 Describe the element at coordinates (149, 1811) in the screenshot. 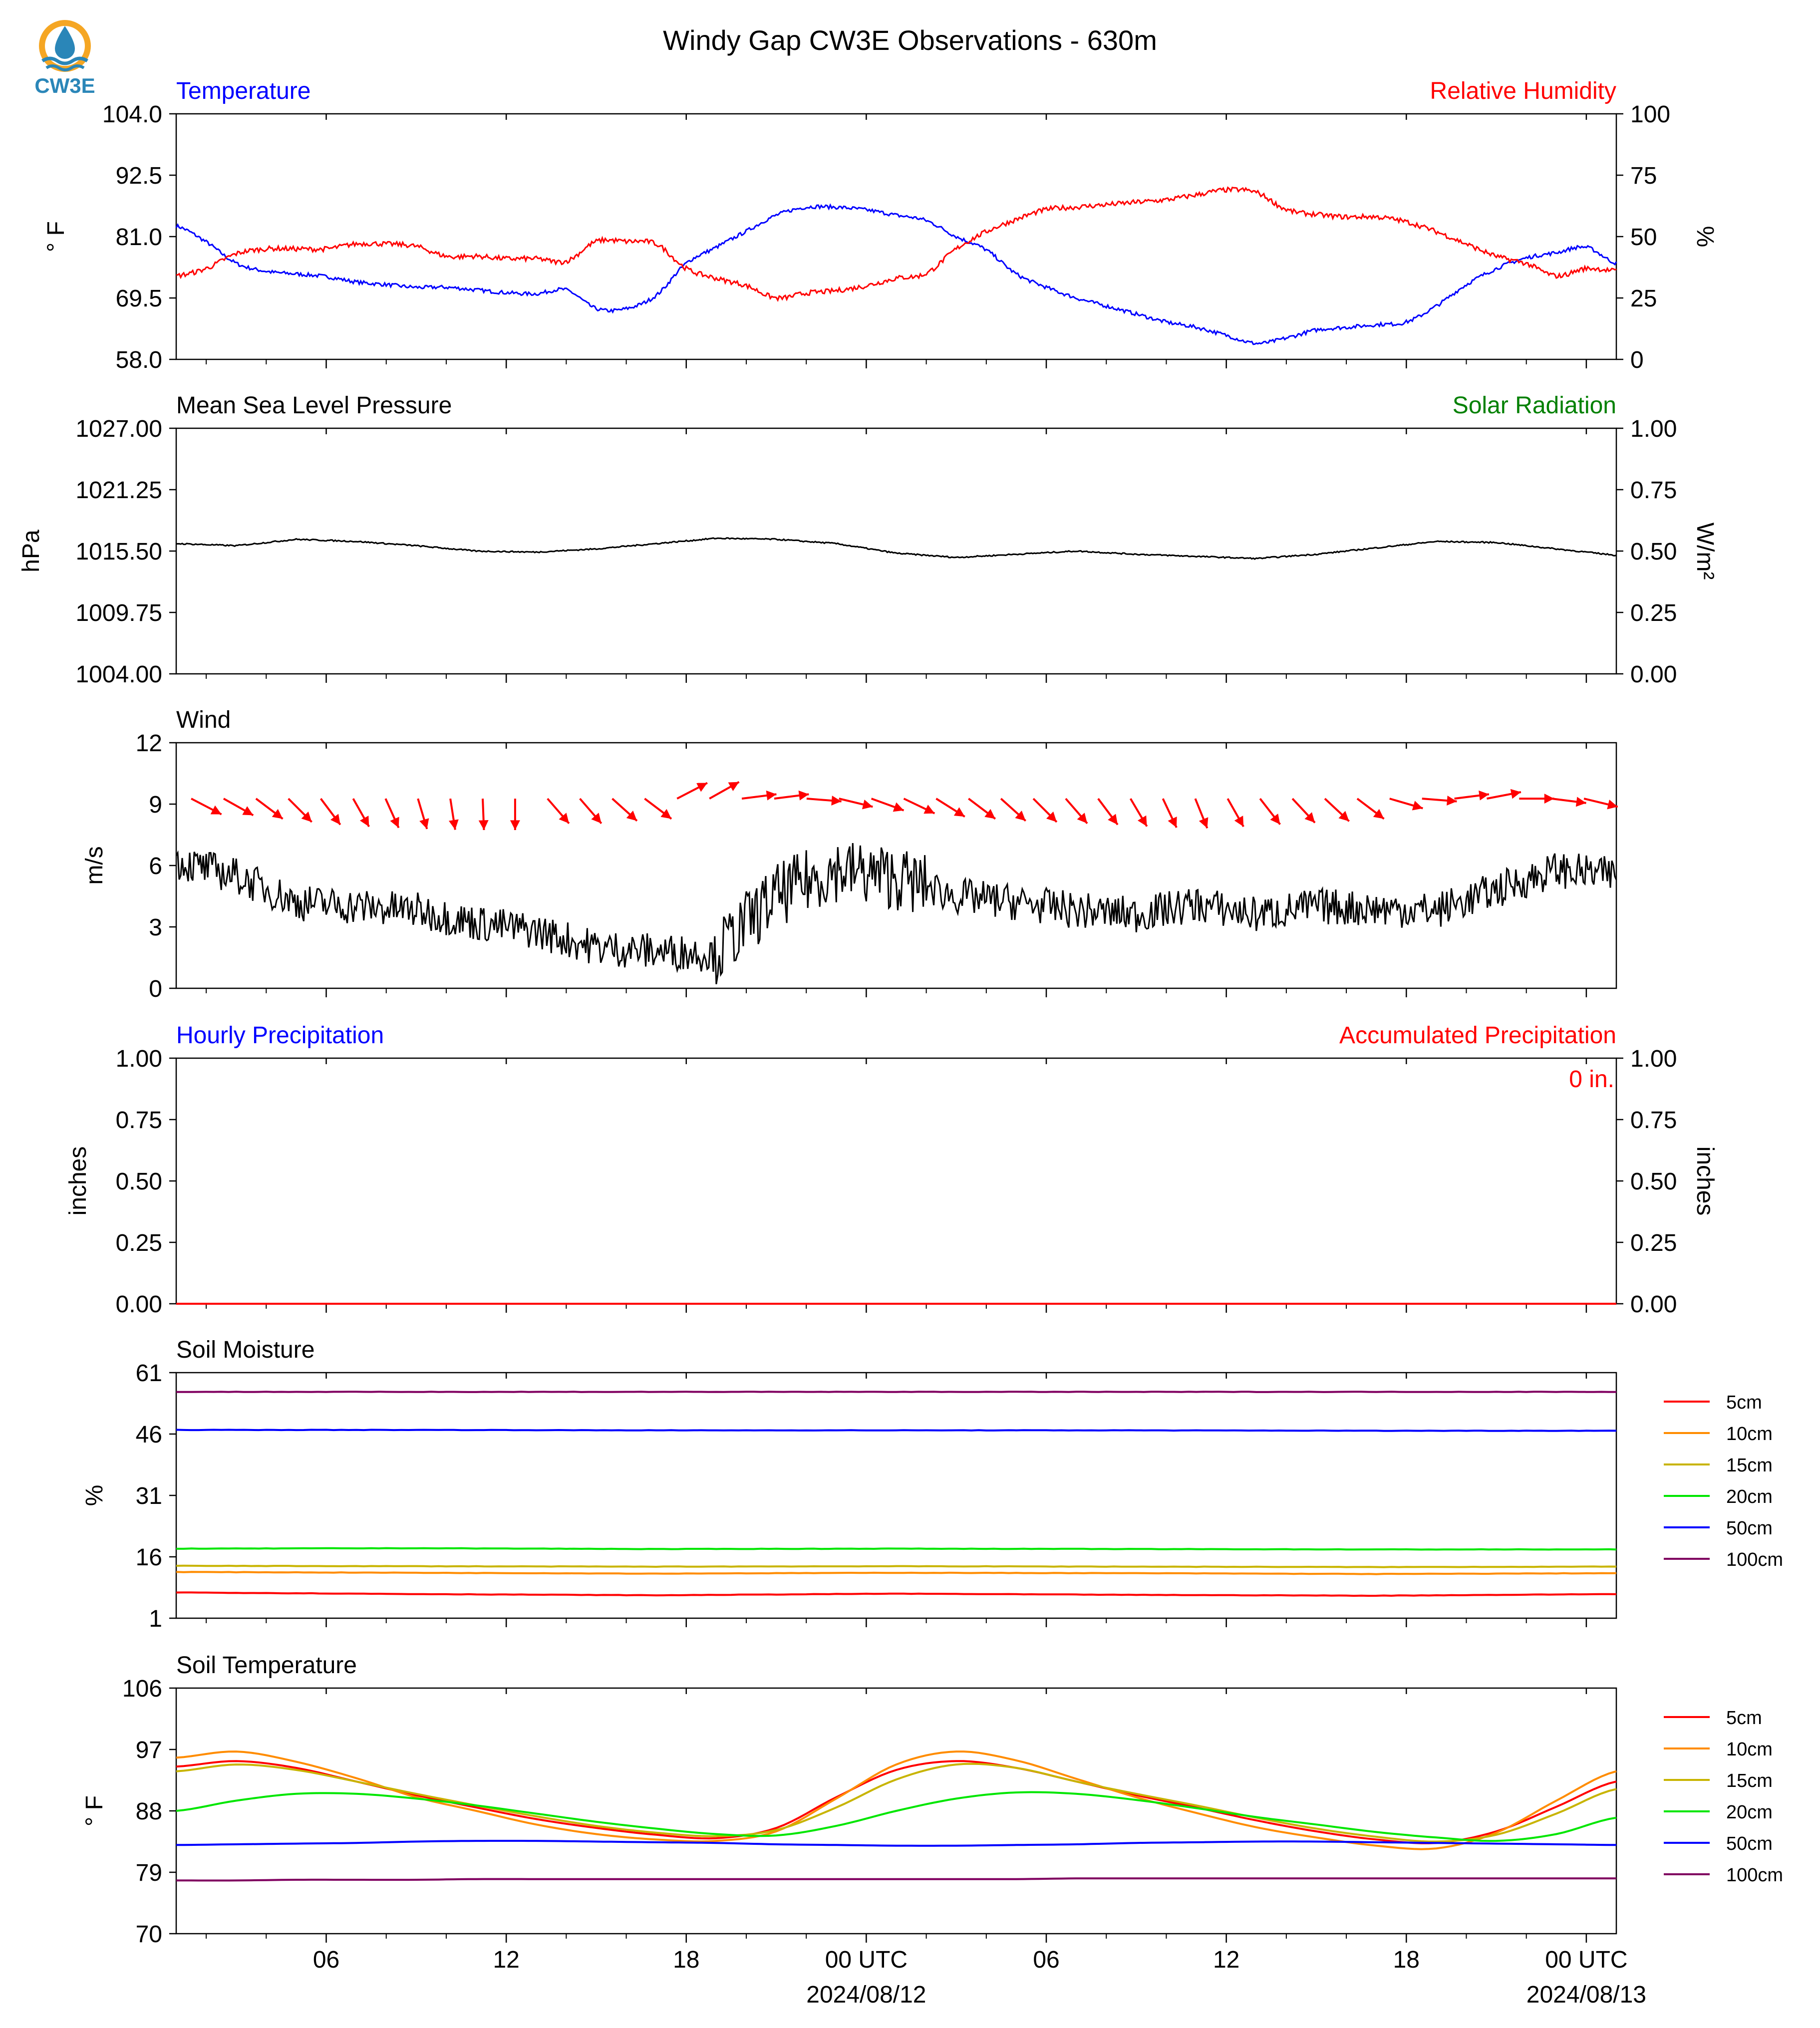

I see `y-tick-label-soil_temp: 88` at that location.